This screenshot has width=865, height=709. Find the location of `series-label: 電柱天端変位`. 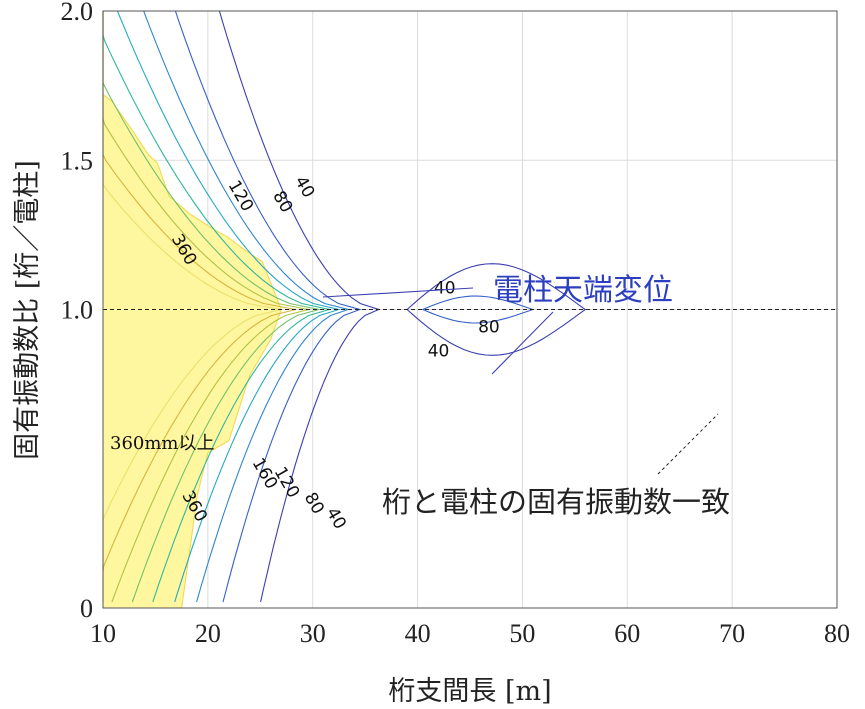

series-label: 電柱天端変位 is located at coordinates (583, 290).